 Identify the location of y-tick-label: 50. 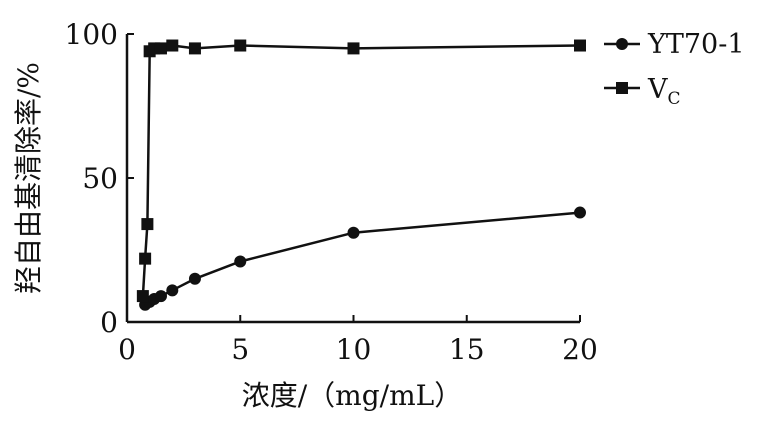
(100, 178).